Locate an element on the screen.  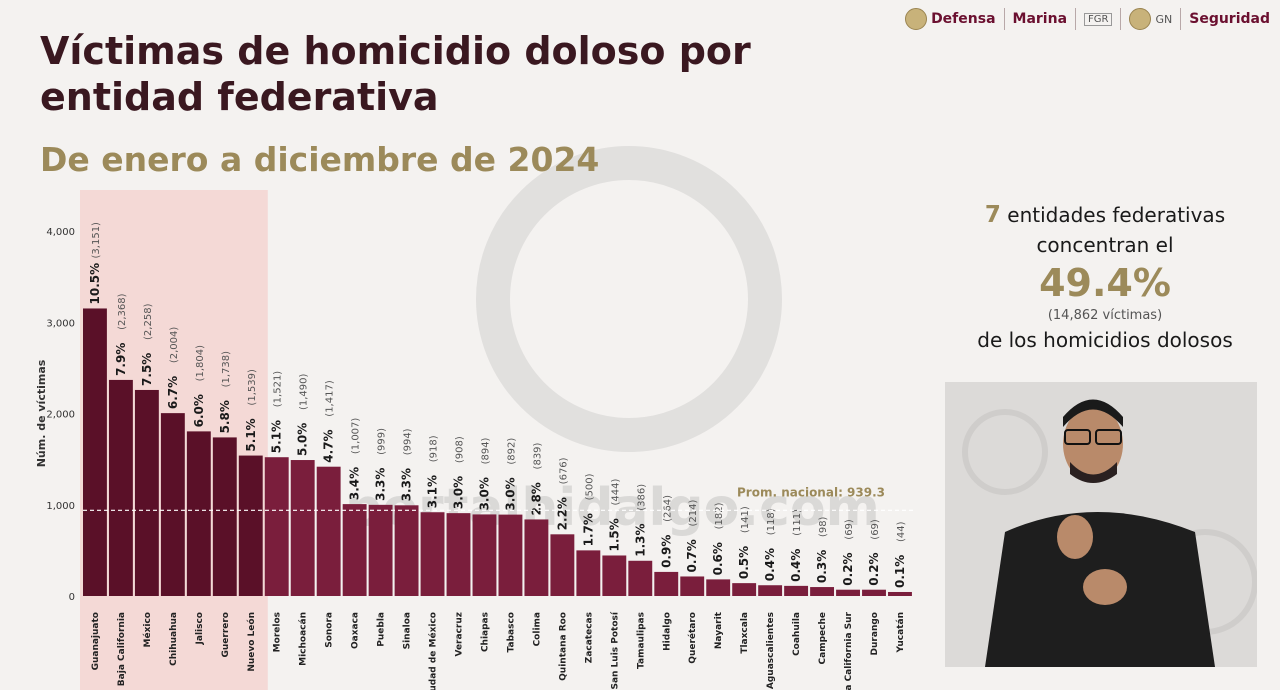
value-label: (892) is located at coordinates (511, 451).